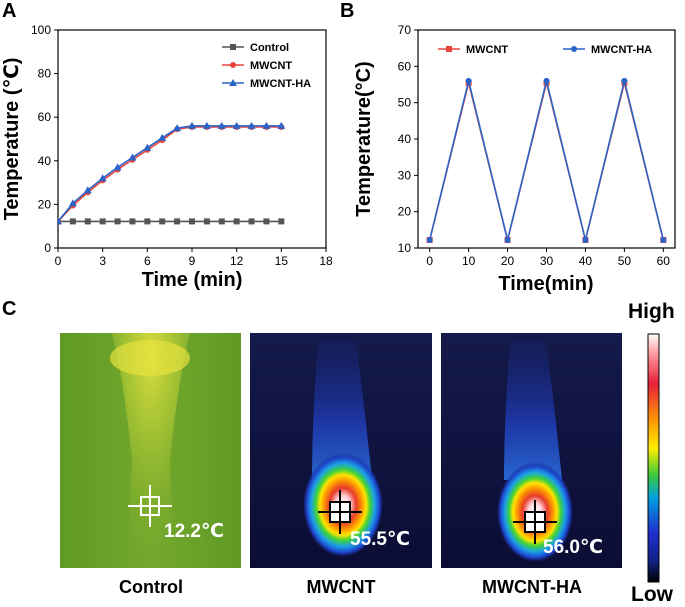 Image resolution: width=685 pixels, height=607 pixels. What do you see at coordinates (651, 311) in the screenshot?
I see `colorbar-high-label: High` at bounding box center [651, 311].